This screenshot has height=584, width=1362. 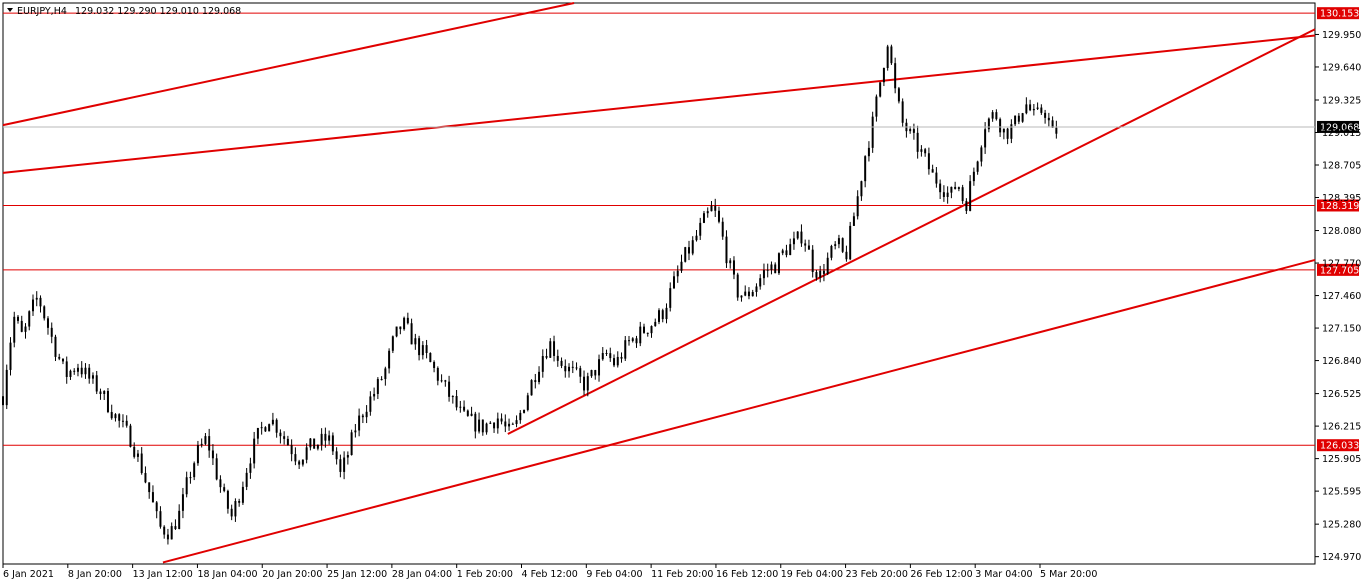 I want to click on y-tick-label: 128.080, so click(x=1341, y=231).